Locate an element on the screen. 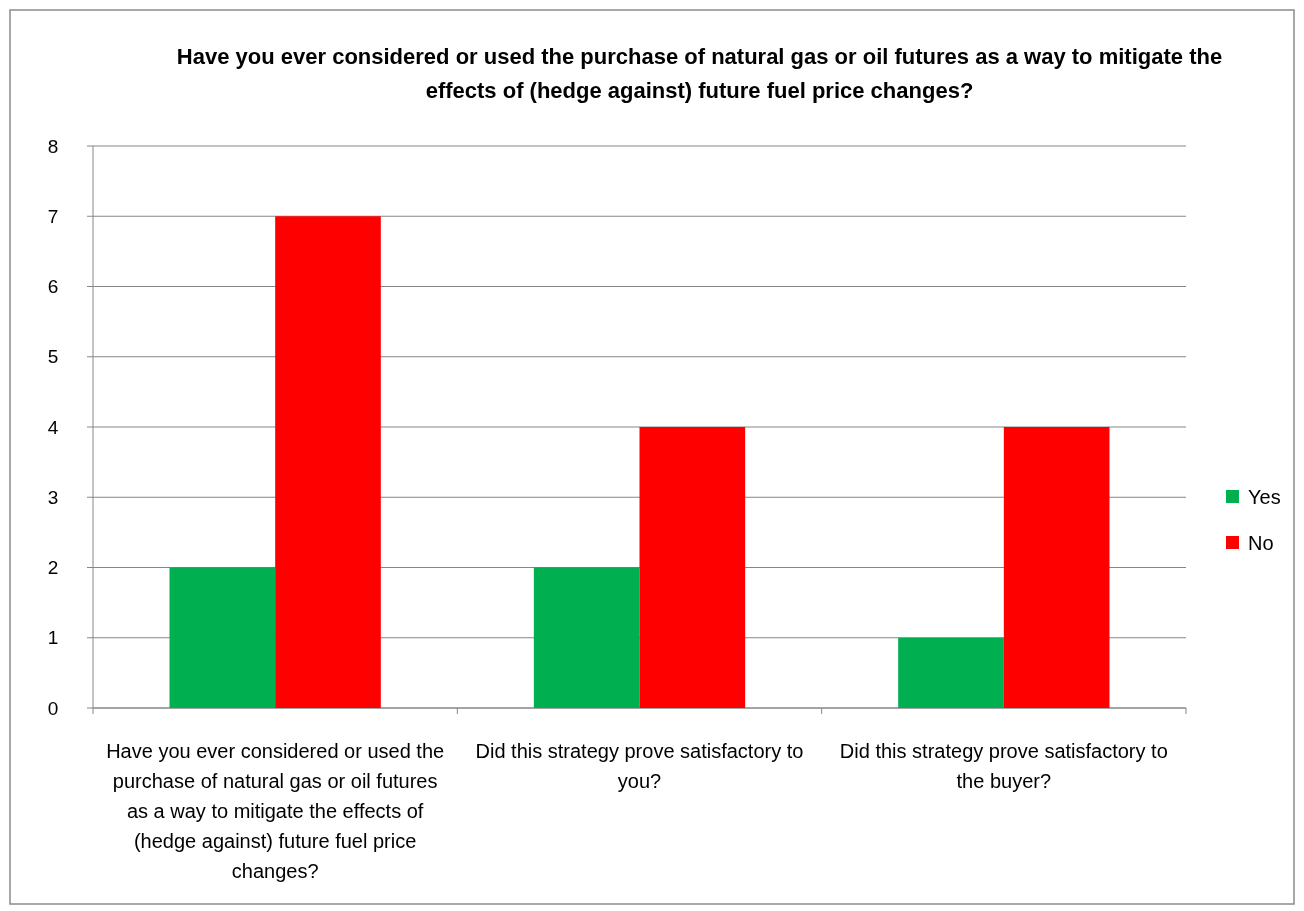  x-tick-label: Have you ever considered or used the purchase of natural gas or oil futures as a way to mitigate the effects of (hedge against) future fuel price changes? is located at coordinates (275, 811).